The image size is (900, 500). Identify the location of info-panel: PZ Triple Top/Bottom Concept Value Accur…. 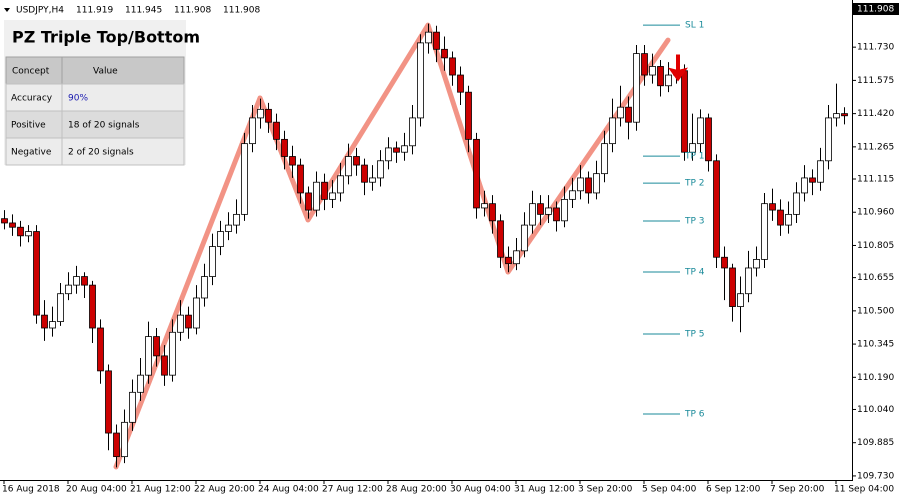
(102, 93).